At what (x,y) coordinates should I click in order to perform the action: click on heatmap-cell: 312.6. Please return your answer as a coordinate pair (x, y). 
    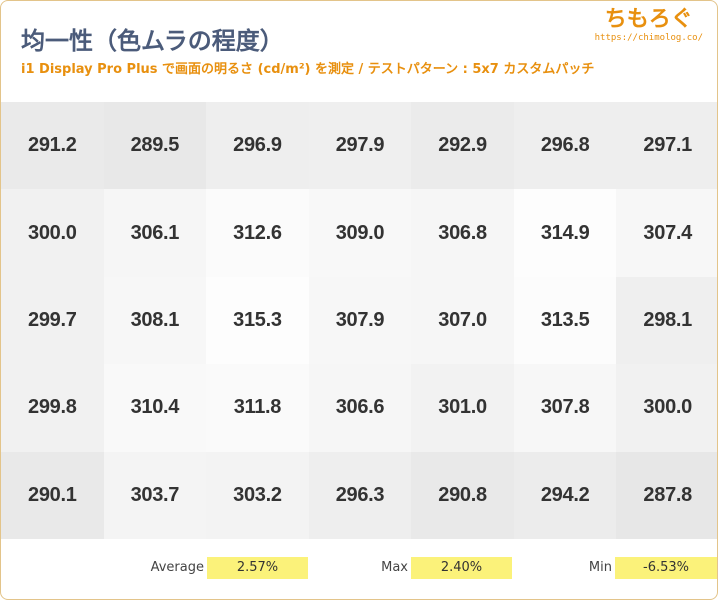
    Looking at the image, I should click on (257, 233).